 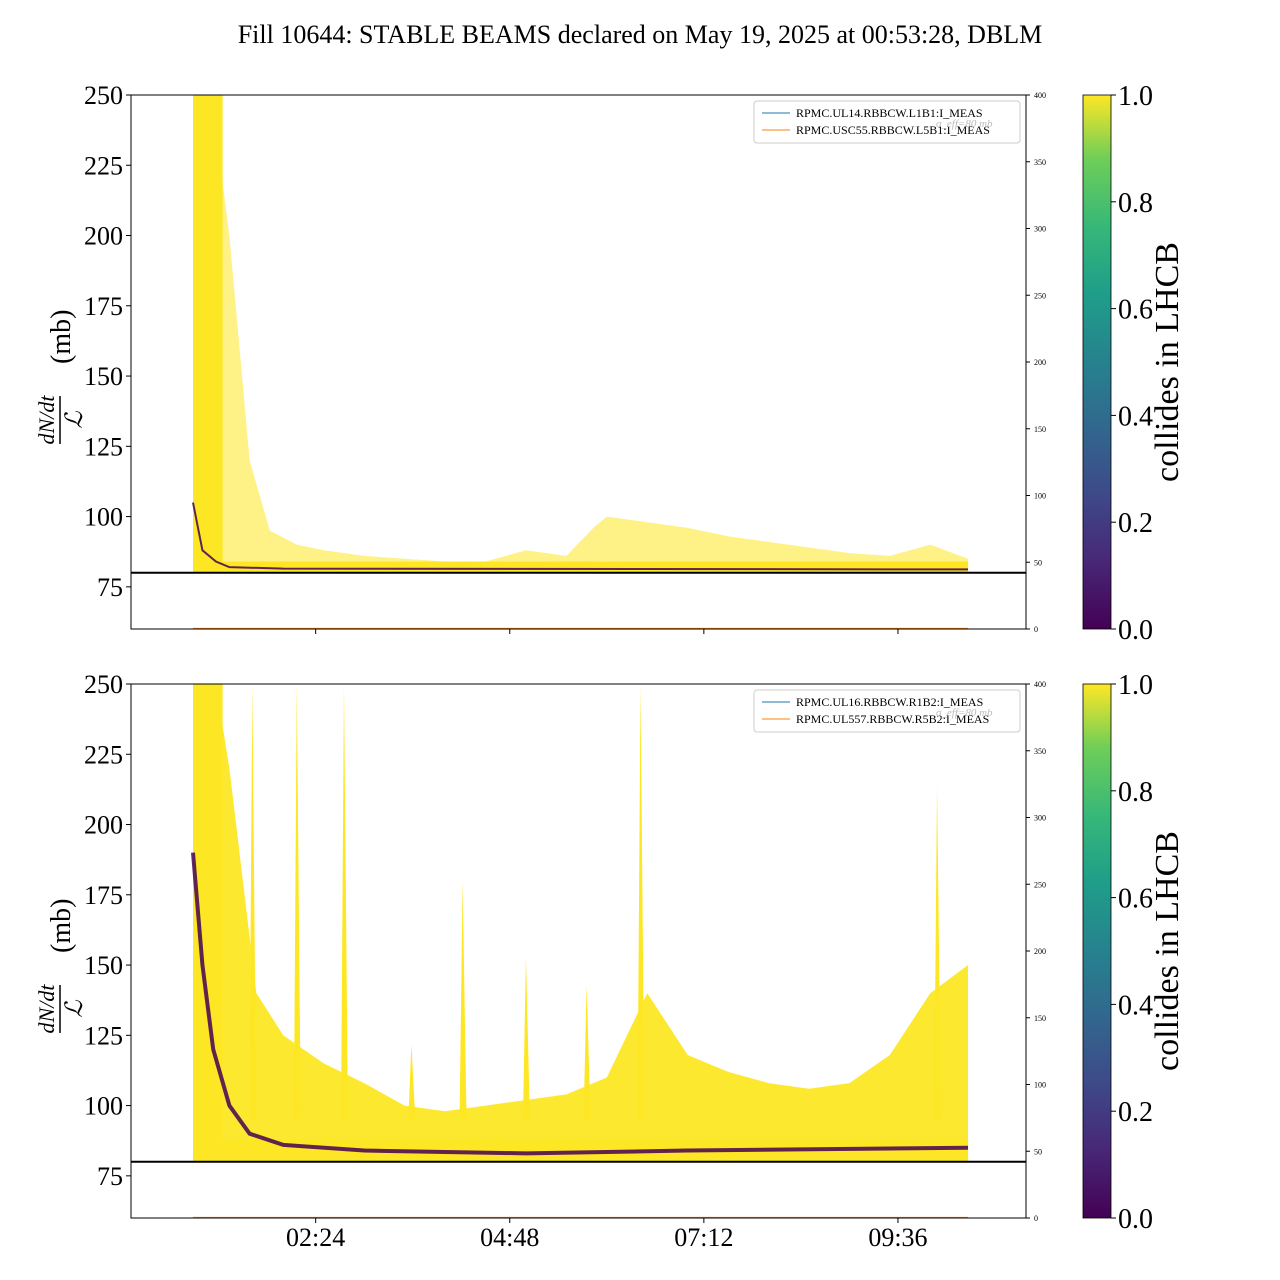 What do you see at coordinates (889, 702) in the screenshot?
I see `legend-label: RPMC.UL16.RBBCW.R1B2:I_MEAS` at bounding box center [889, 702].